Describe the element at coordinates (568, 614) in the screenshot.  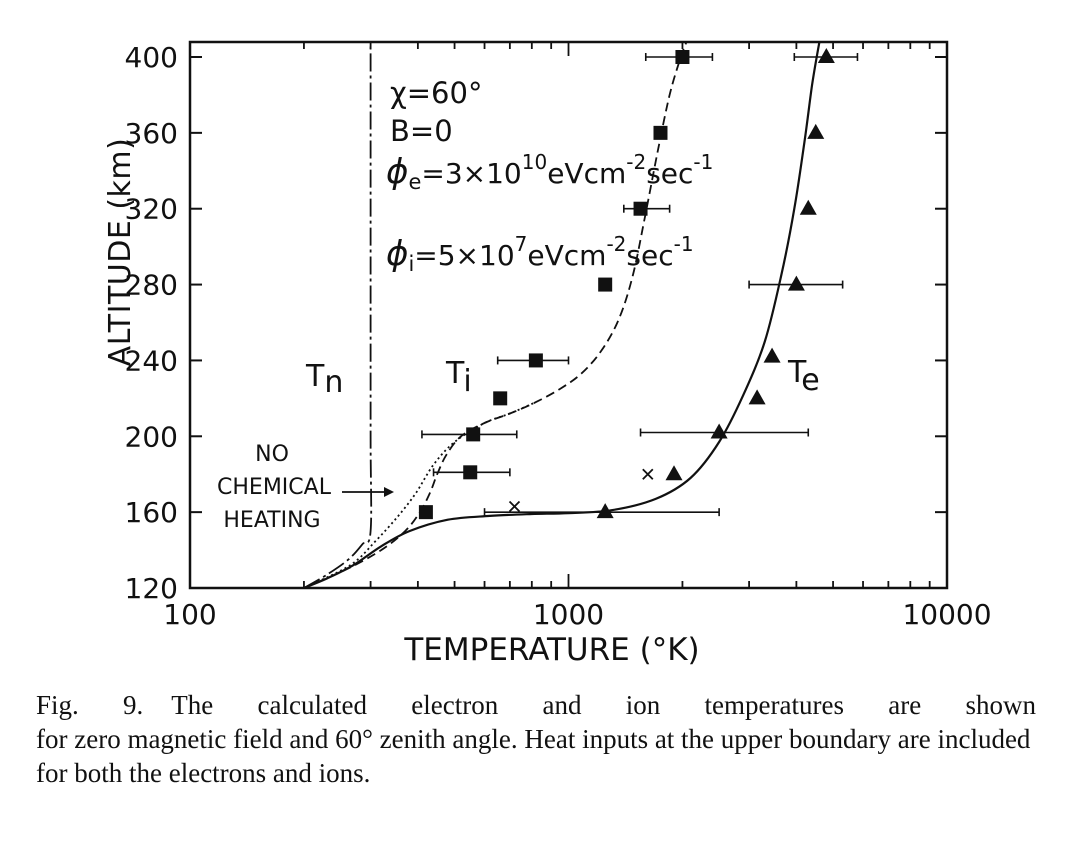
I see `x-tick-label: 1000` at that location.